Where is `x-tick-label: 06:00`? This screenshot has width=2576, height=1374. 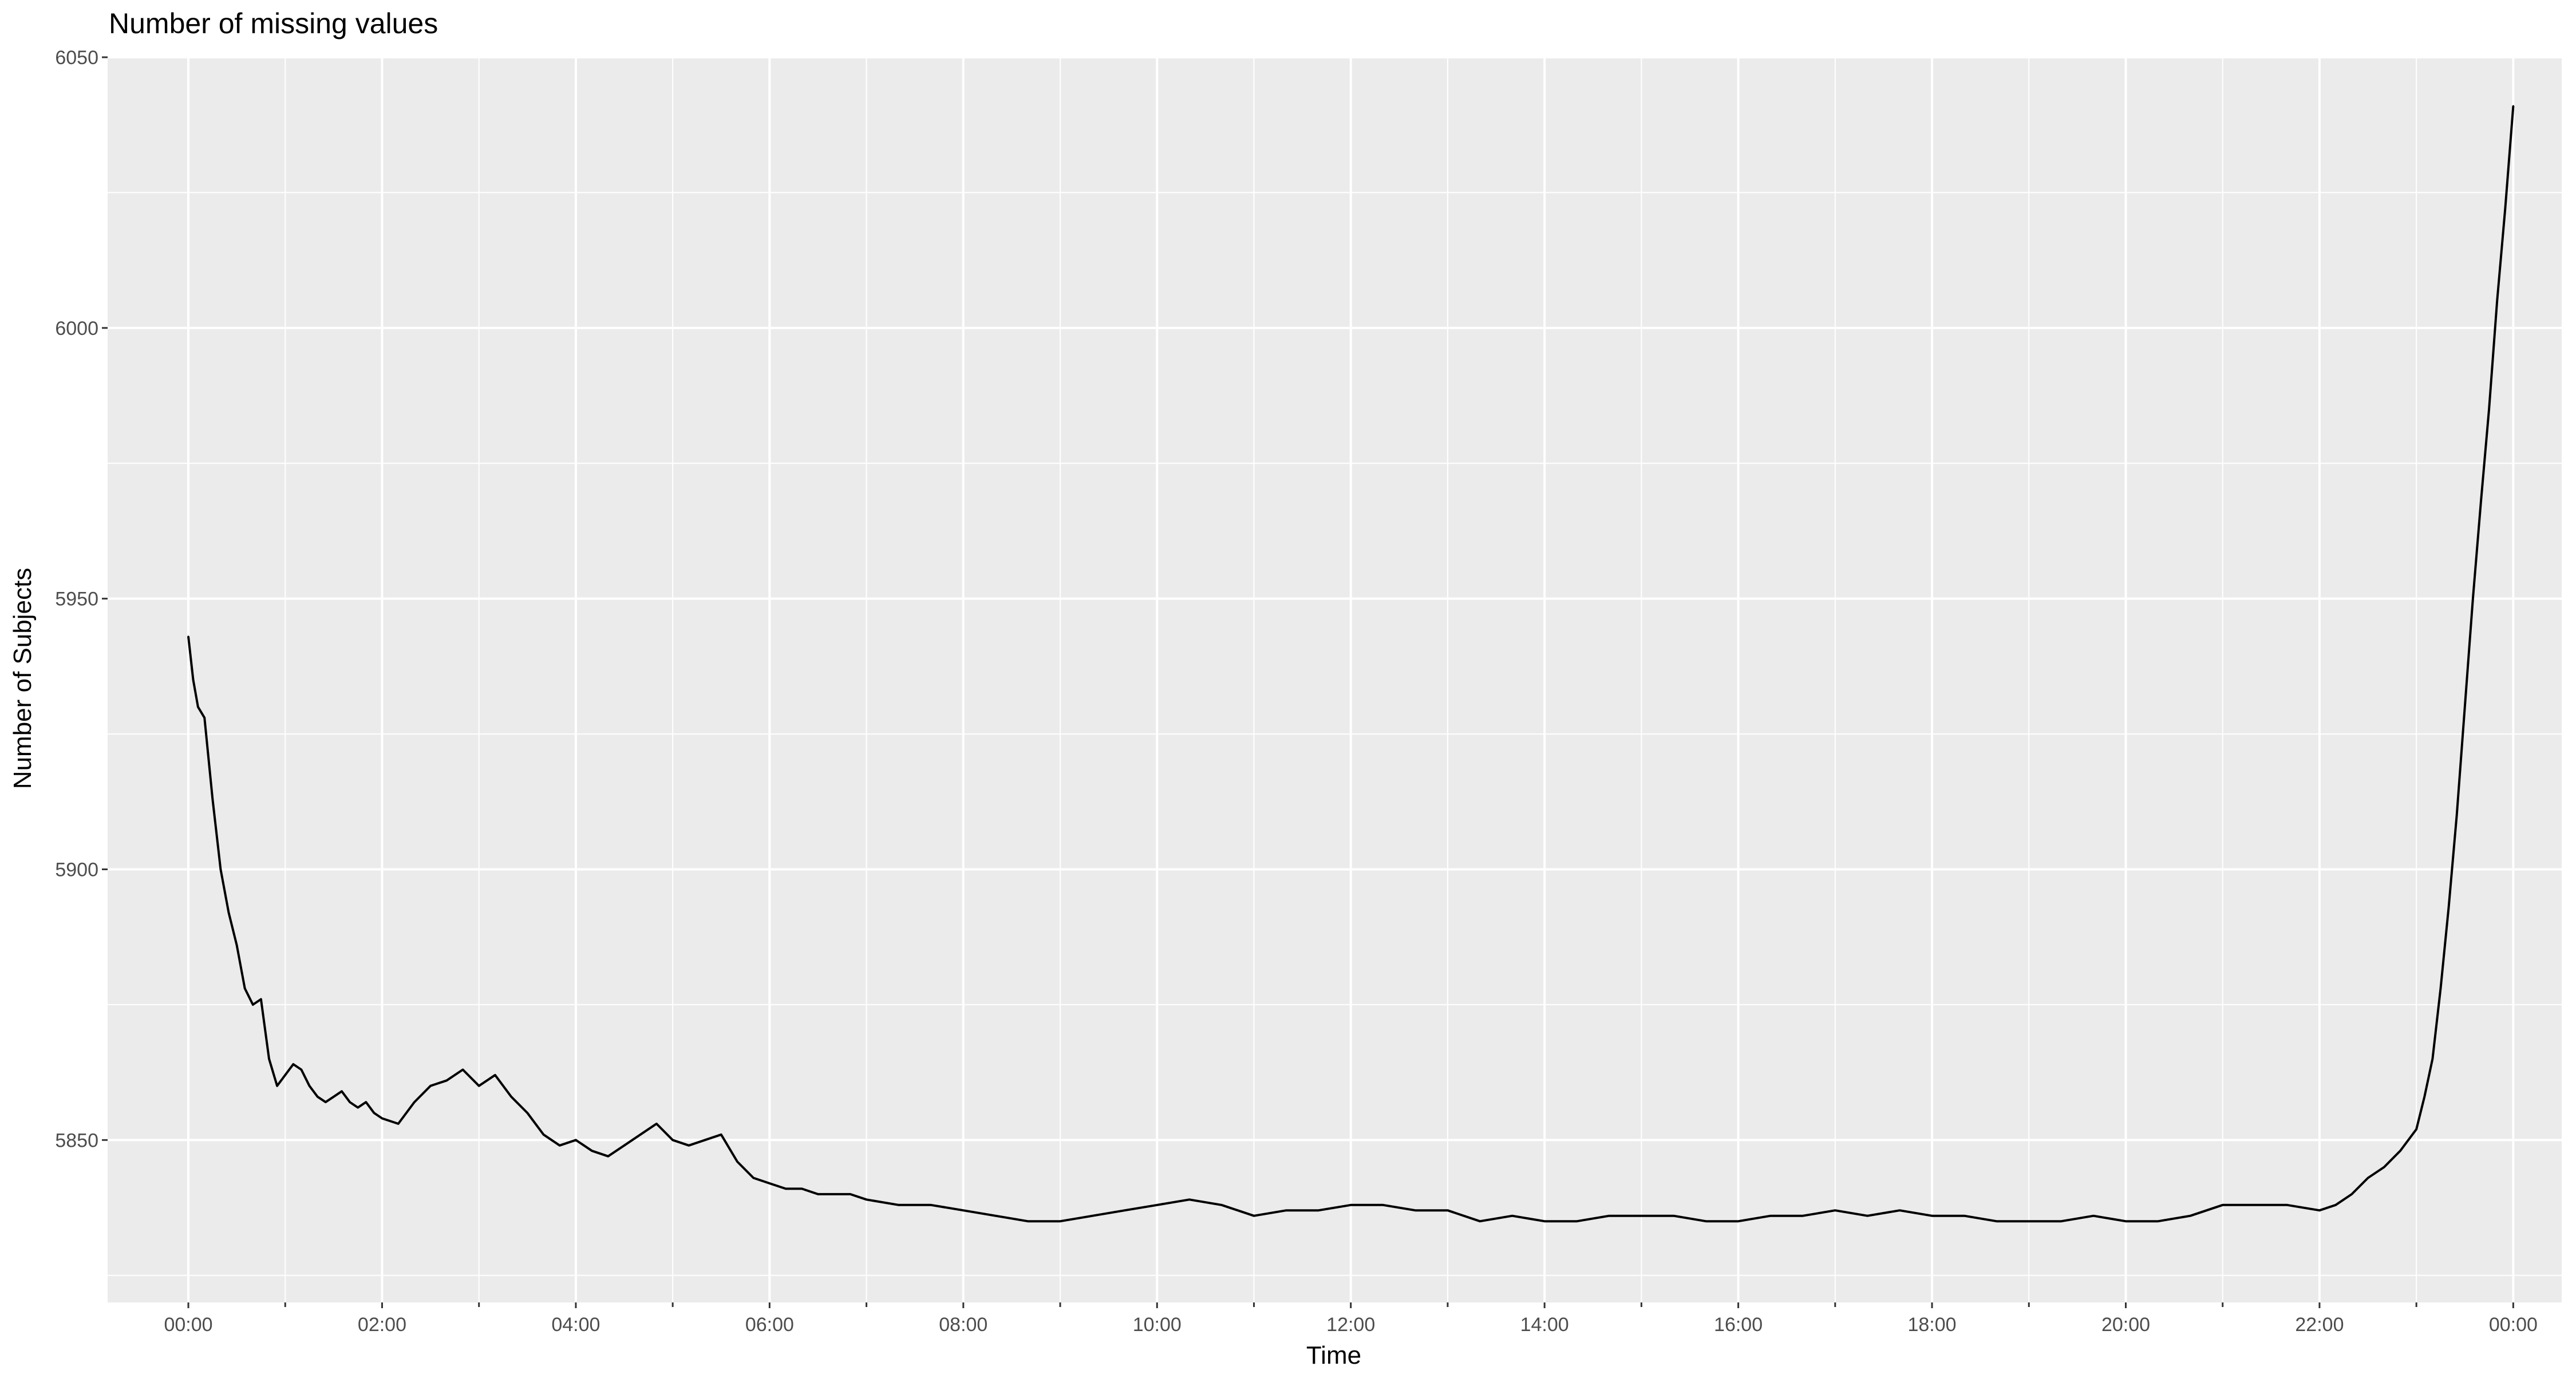
x-tick-label: 06:00 is located at coordinates (769, 1325).